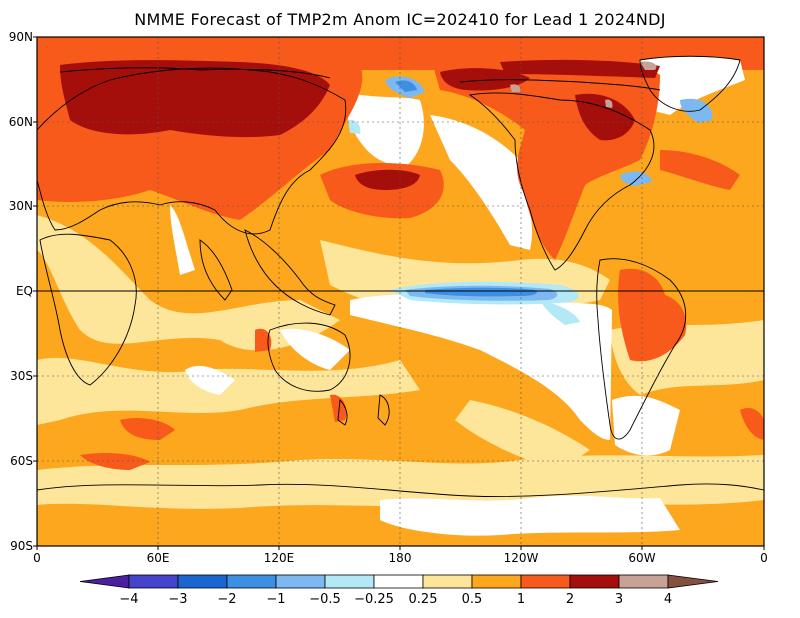  Describe the element at coordinates (642, 558) in the screenshot. I see `lon-label-60w: 60W` at that location.